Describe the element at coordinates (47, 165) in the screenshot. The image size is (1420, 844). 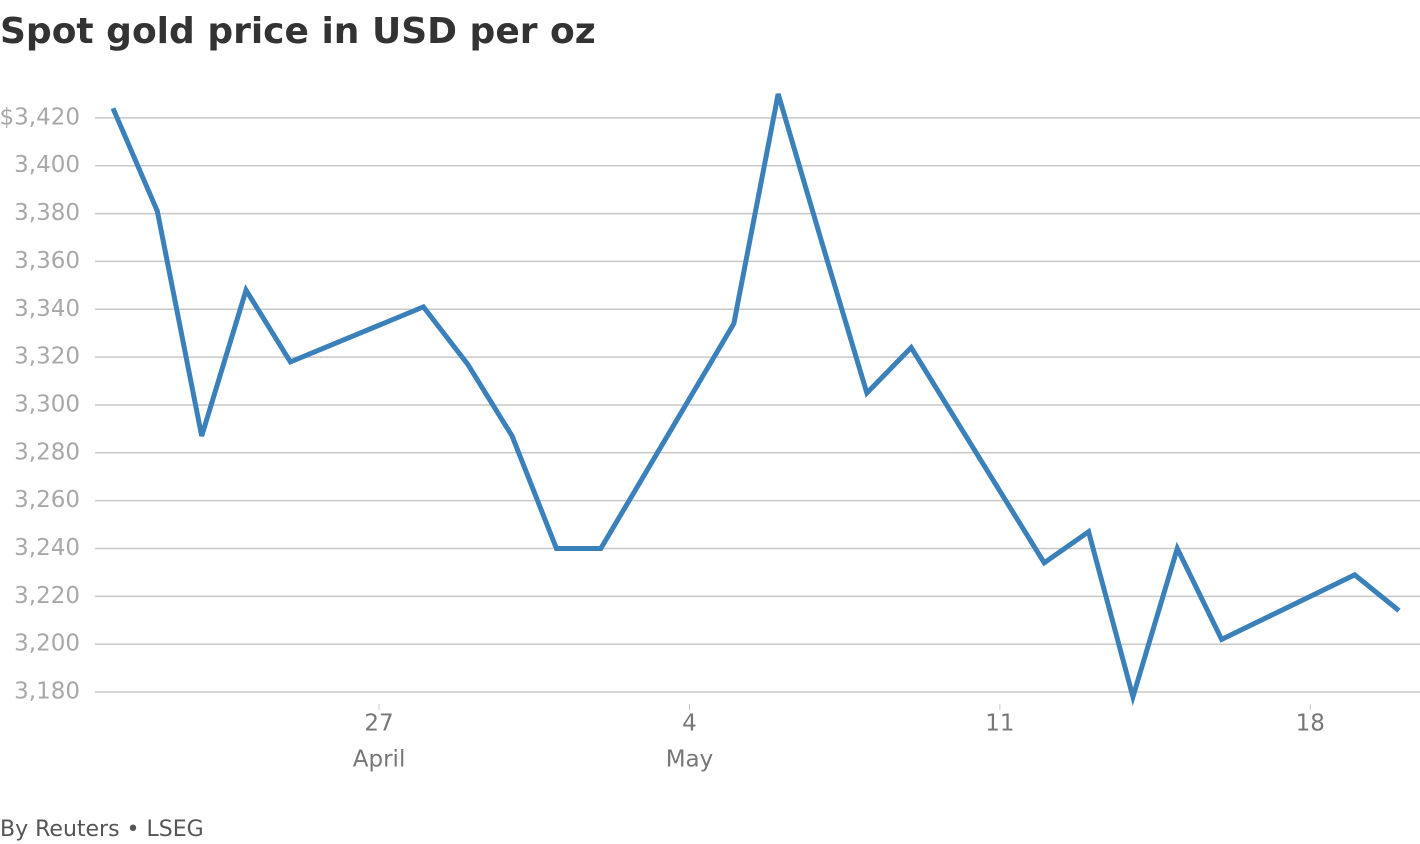
I see `y-tick-label: 3,400` at that location.